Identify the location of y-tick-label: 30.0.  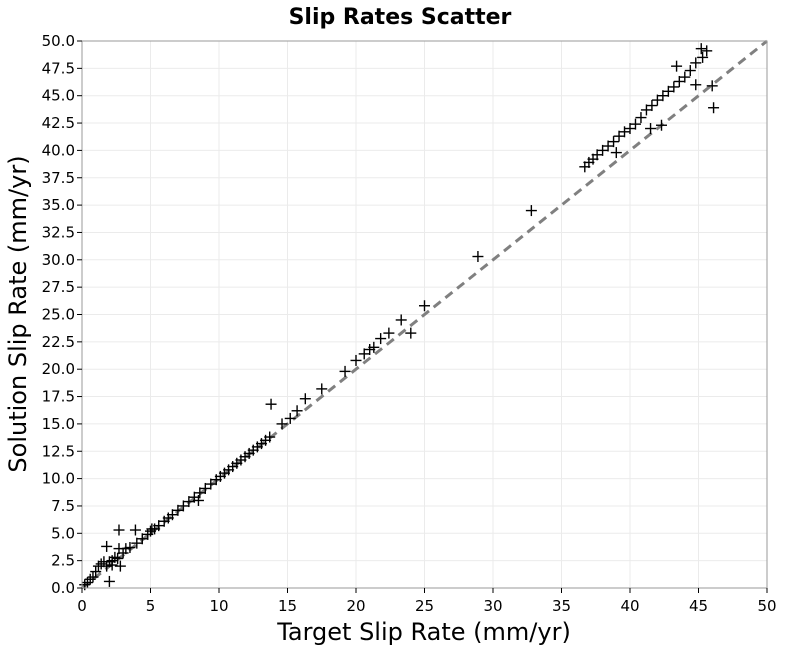
(58, 260).